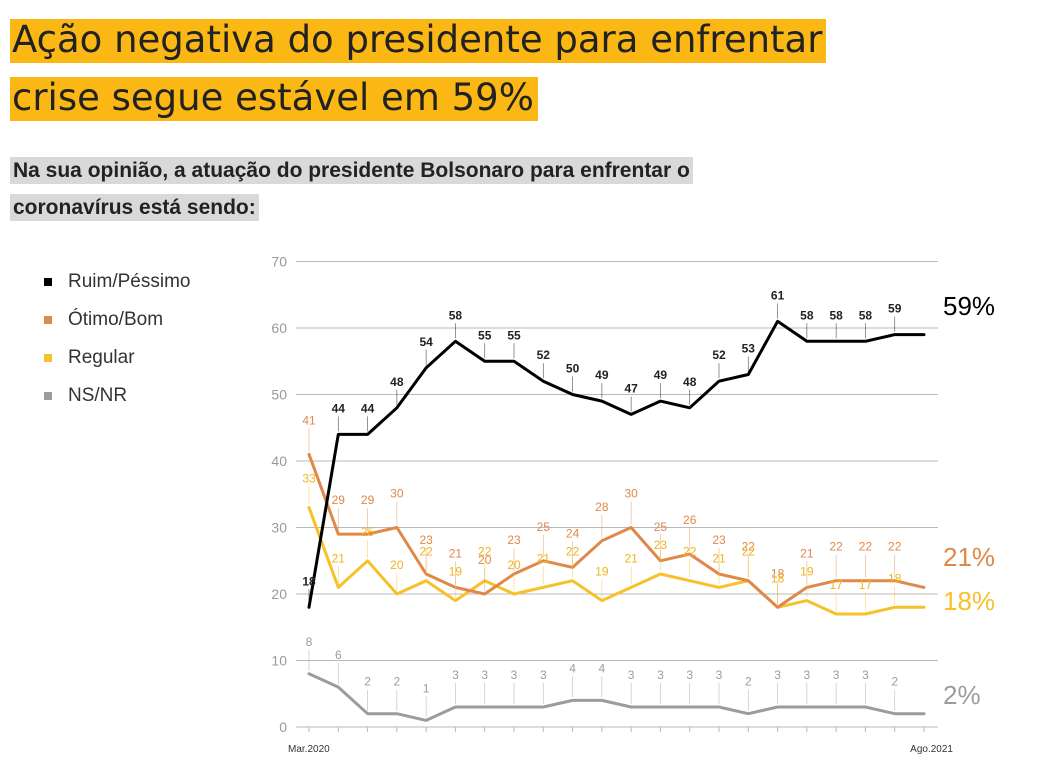  I want to click on legend-swatch-ruim, so click(48, 282).